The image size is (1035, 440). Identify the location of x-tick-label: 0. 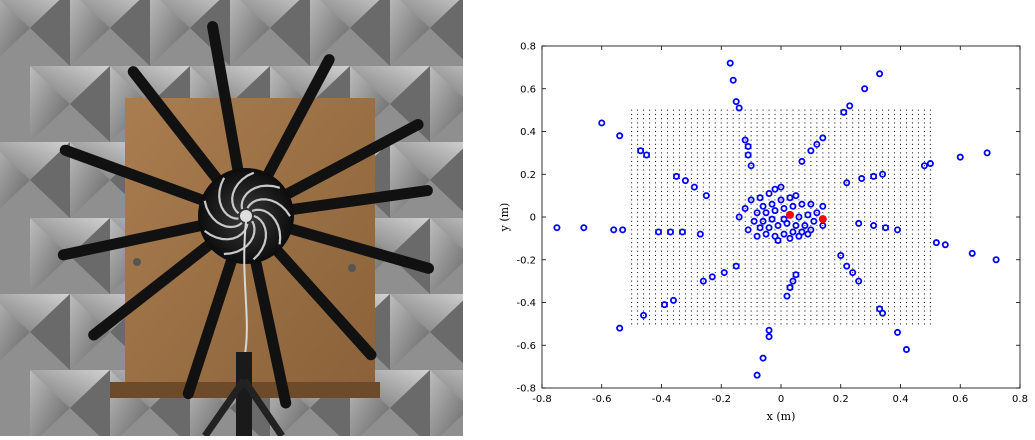
(781, 399).